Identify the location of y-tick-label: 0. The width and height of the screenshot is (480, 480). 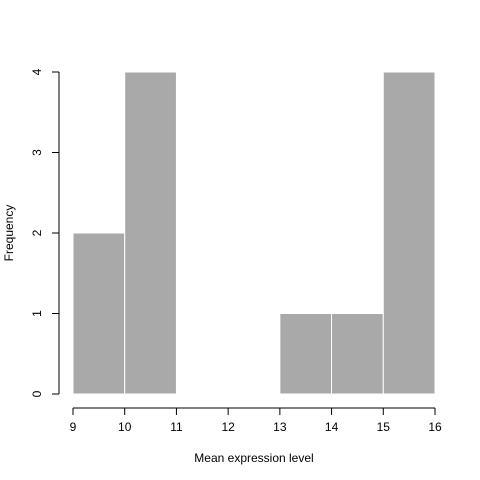
(37, 393).